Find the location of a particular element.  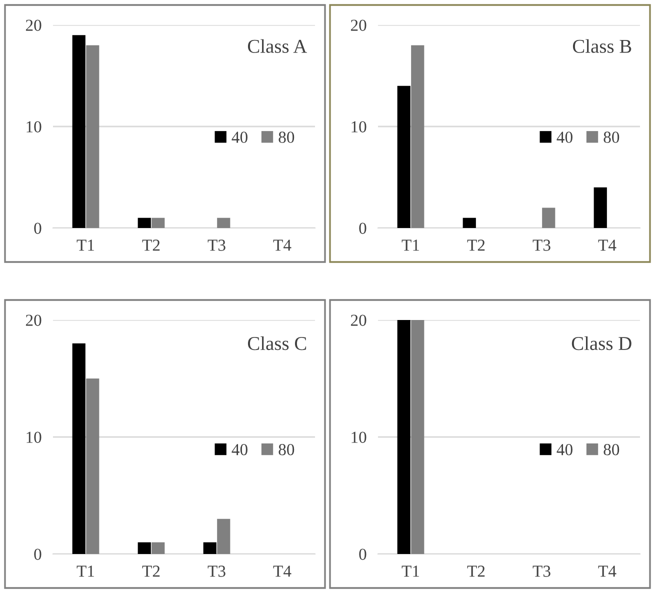

text: Class B is located at coordinates (602, 46).